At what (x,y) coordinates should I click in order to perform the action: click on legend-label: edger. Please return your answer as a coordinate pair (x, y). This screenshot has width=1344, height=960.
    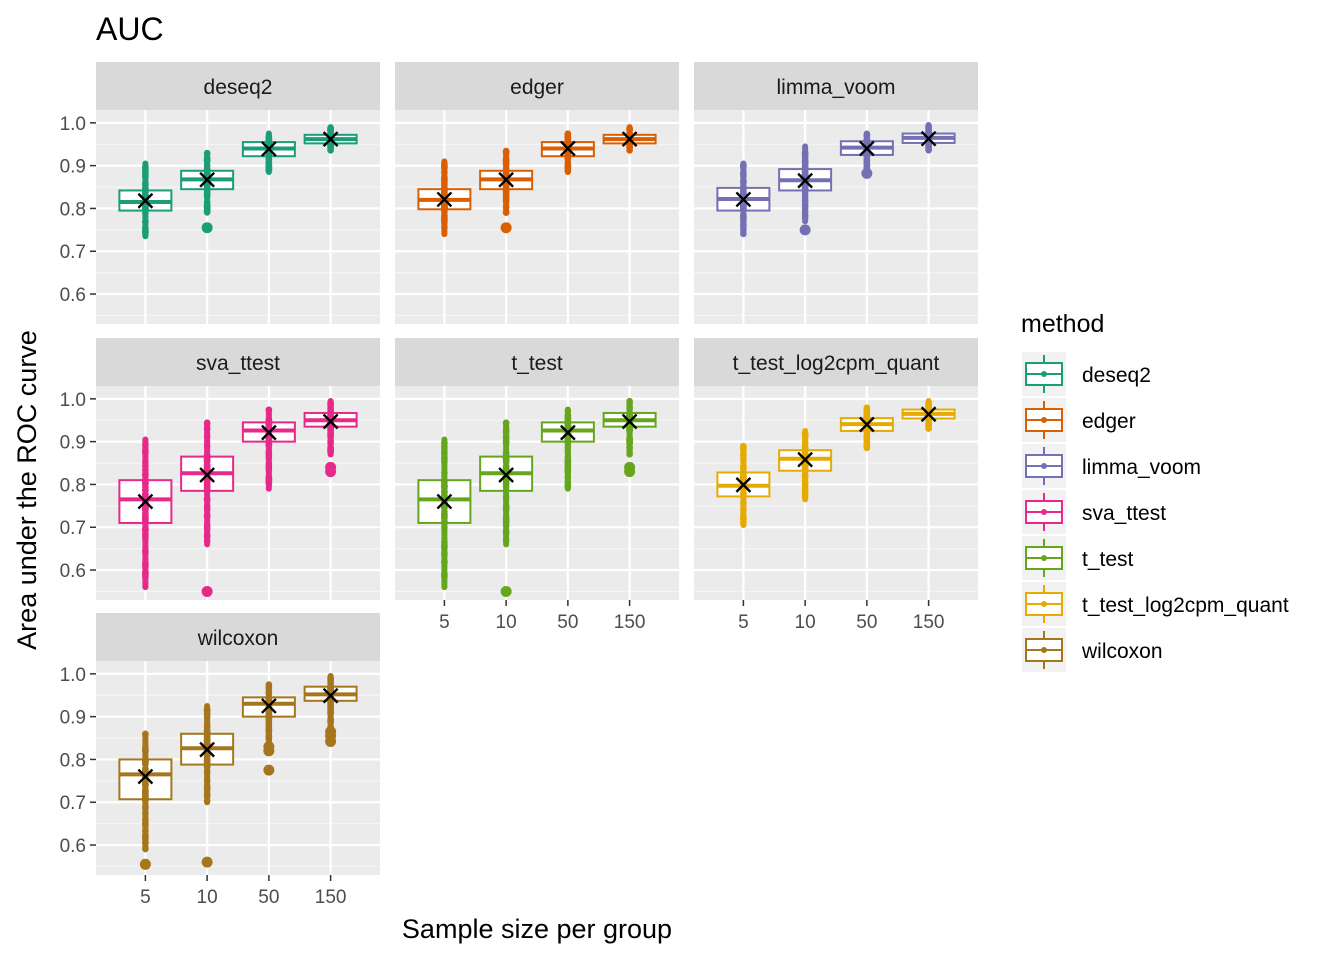
    Looking at the image, I should click on (1109, 421).